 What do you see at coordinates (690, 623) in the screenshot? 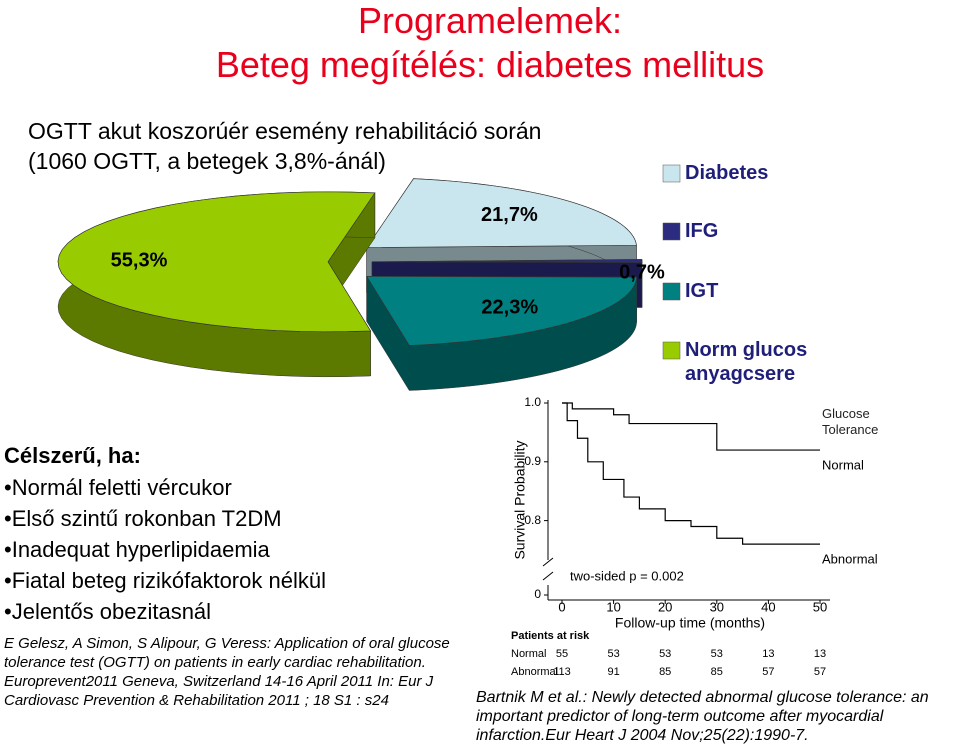
I see `x-axis-label: Follow-up time (months)` at bounding box center [690, 623].